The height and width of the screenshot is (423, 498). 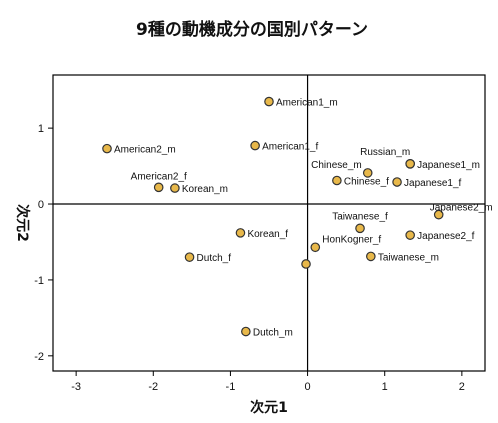 I want to click on point-japanese2-m, so click(x=438, y=214).